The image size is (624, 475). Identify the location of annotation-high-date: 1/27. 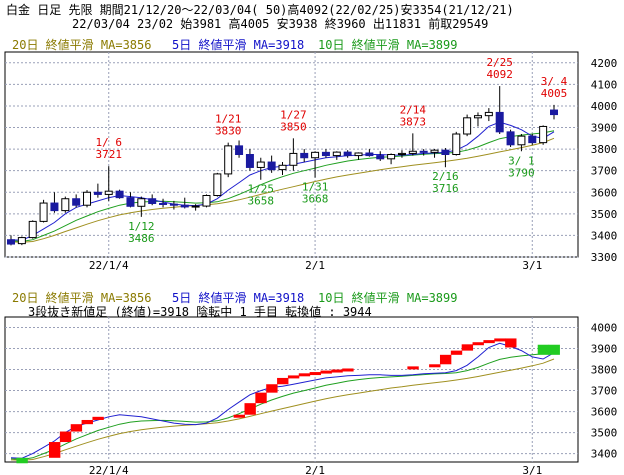
(293, 114).